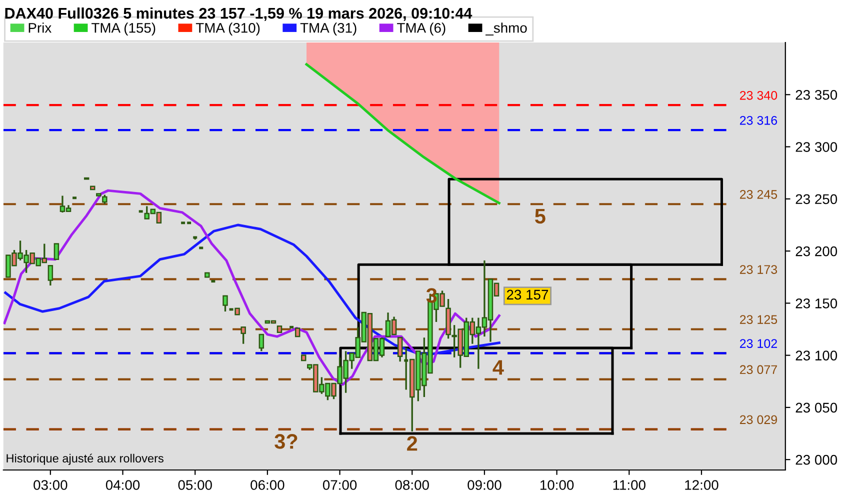 The image size is (850, 500). What do you see at coordinates (286, 441) in the screenshot?
I see `annotation: 3?` at bounding box center [286, 441].